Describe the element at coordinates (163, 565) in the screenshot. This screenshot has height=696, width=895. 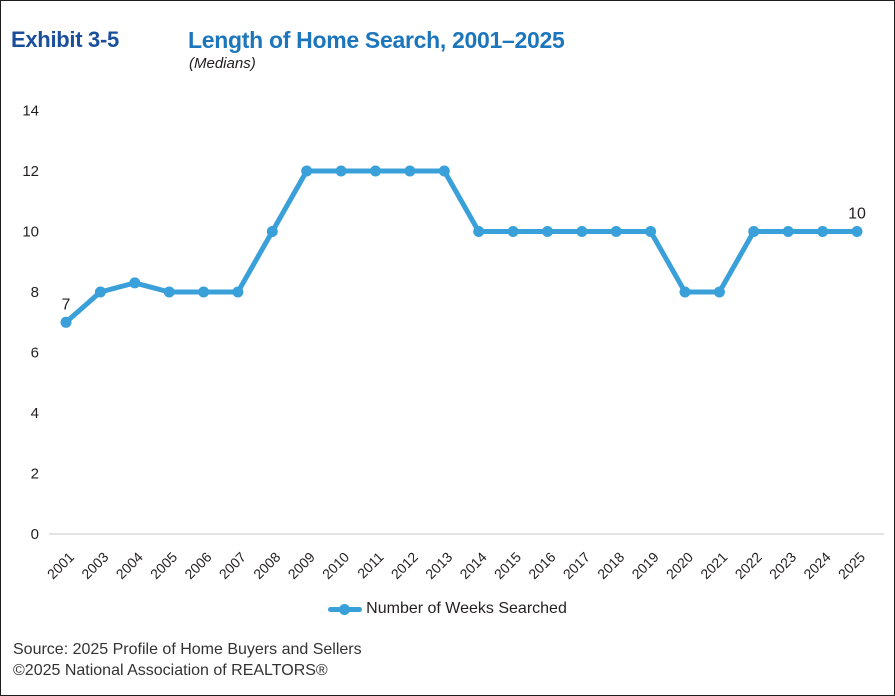
I see `x-tick-label: 2005` at that location.